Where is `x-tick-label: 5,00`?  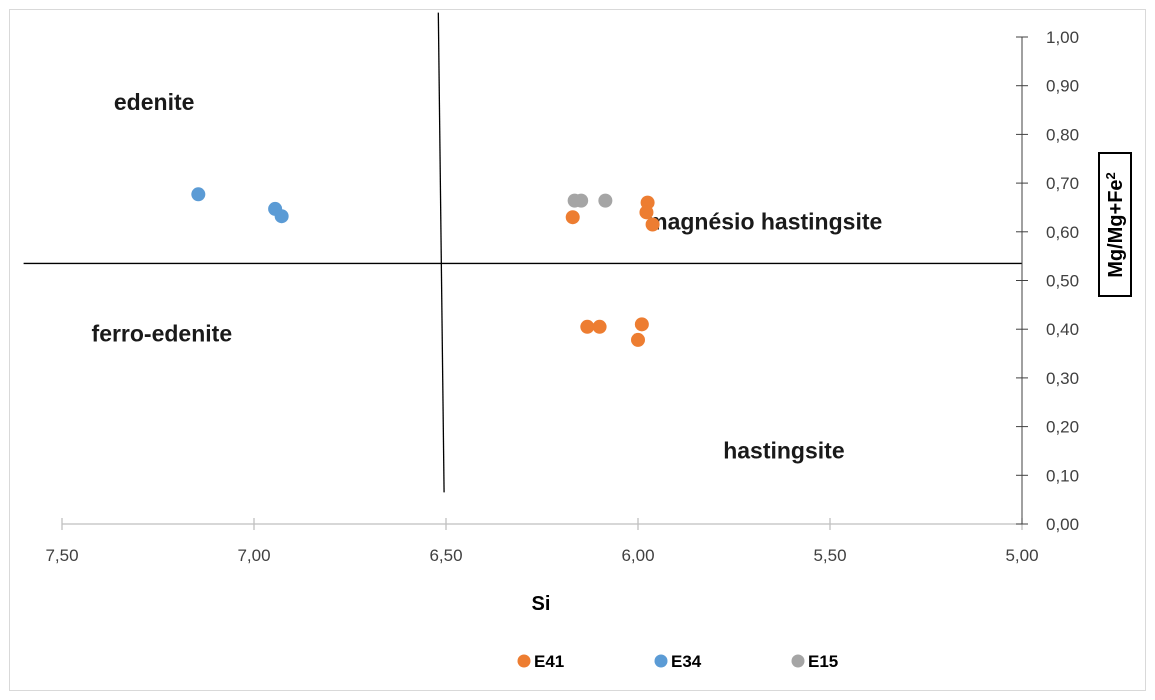 x-tick-label: 5,00 is located at coordinates (1021, 555).